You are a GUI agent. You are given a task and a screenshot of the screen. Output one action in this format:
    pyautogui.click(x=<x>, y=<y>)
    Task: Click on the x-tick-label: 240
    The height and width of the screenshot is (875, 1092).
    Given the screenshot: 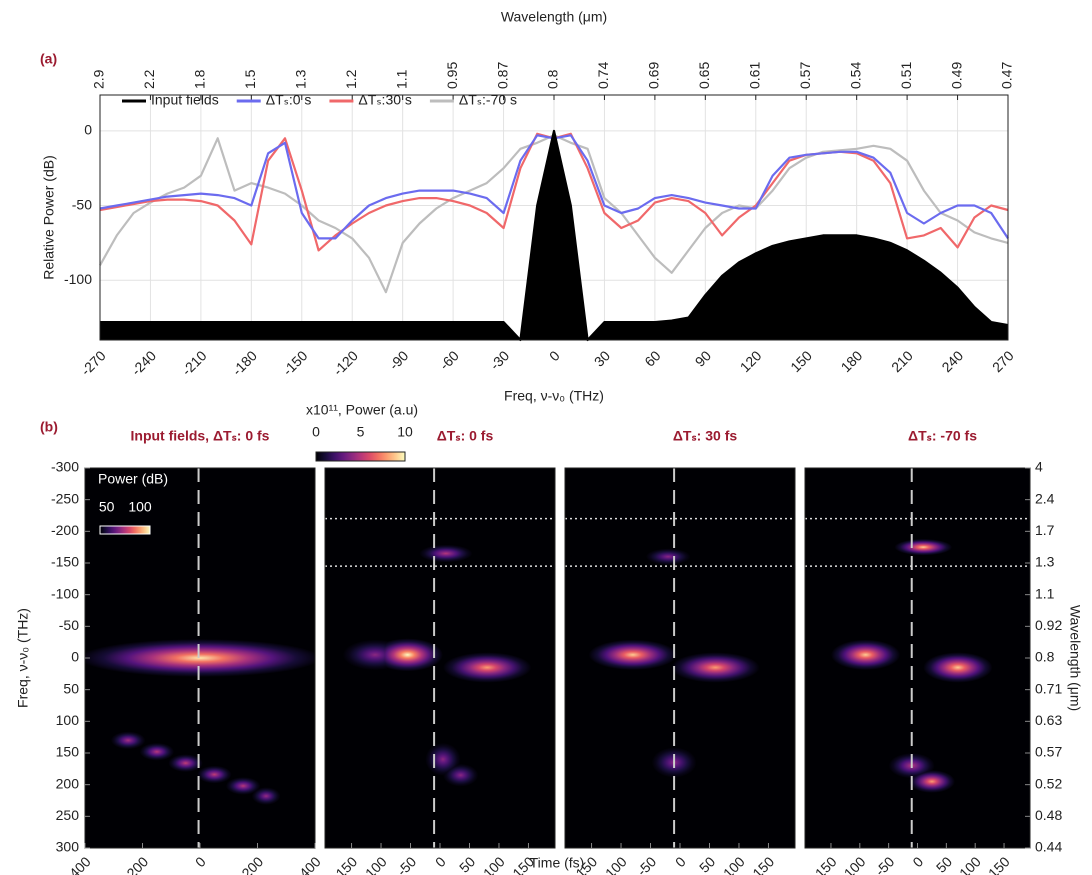 What is the action you would take?
    pyautogui.click(x=952, y=361)
    